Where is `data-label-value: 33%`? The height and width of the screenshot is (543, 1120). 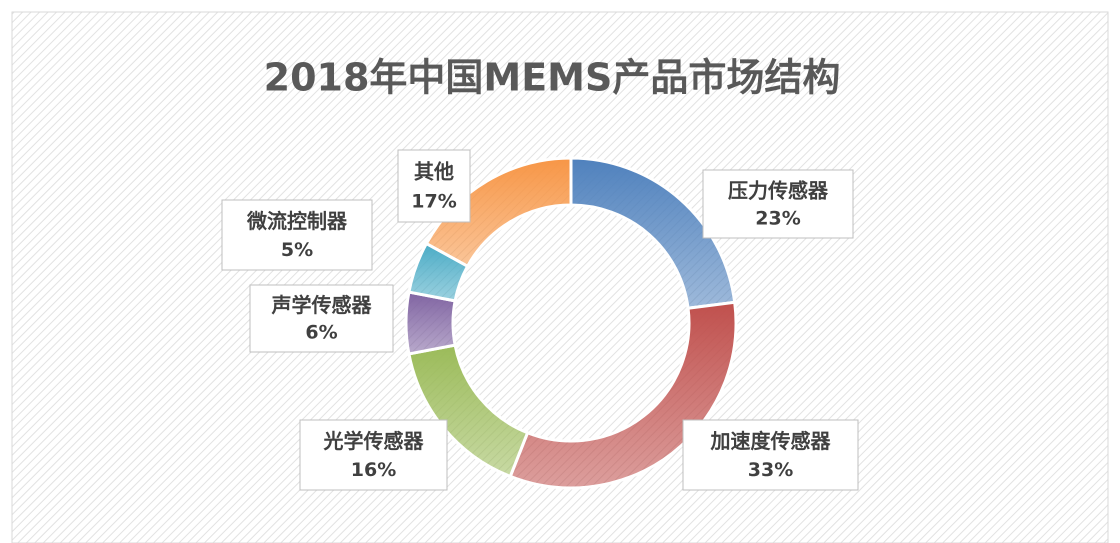 data-label-value: 33% is located at coordinates (770, 470).